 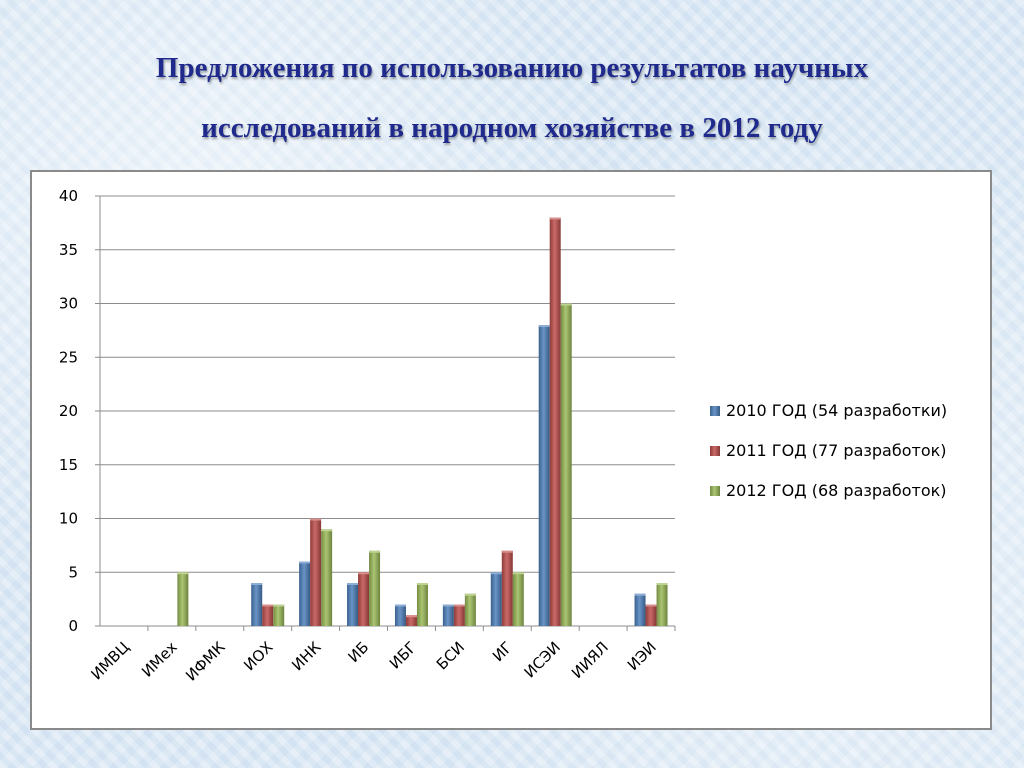 I want to click on x-tick-label: ИЭИ, so click(x=642, y=656).